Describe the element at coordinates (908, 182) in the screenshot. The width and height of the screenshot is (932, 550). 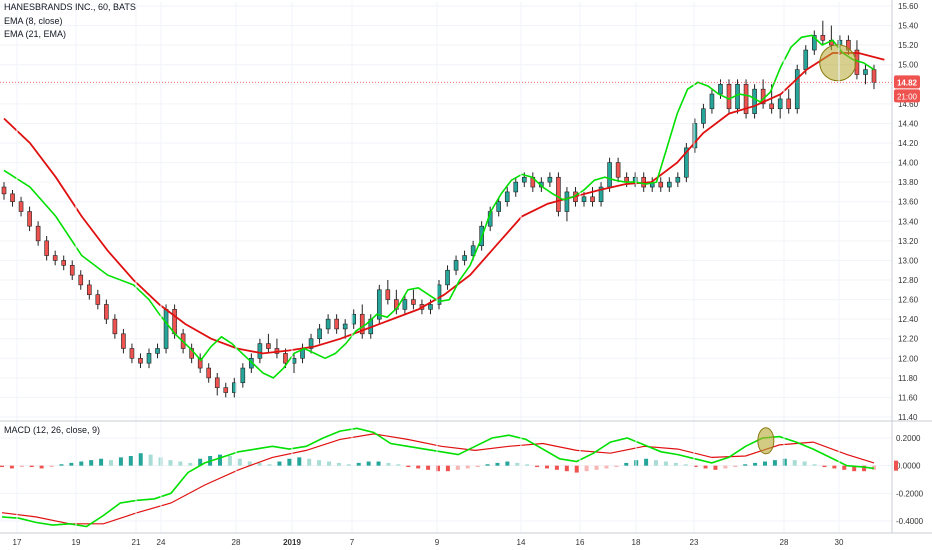
I see `price-tick-label: 13.80` at that location.